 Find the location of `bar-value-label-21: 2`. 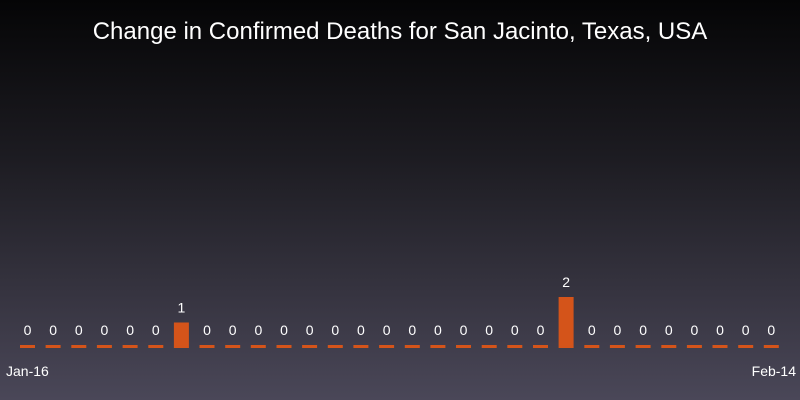

bar-value-label-21: 2 is located at coordinates (566, 282).